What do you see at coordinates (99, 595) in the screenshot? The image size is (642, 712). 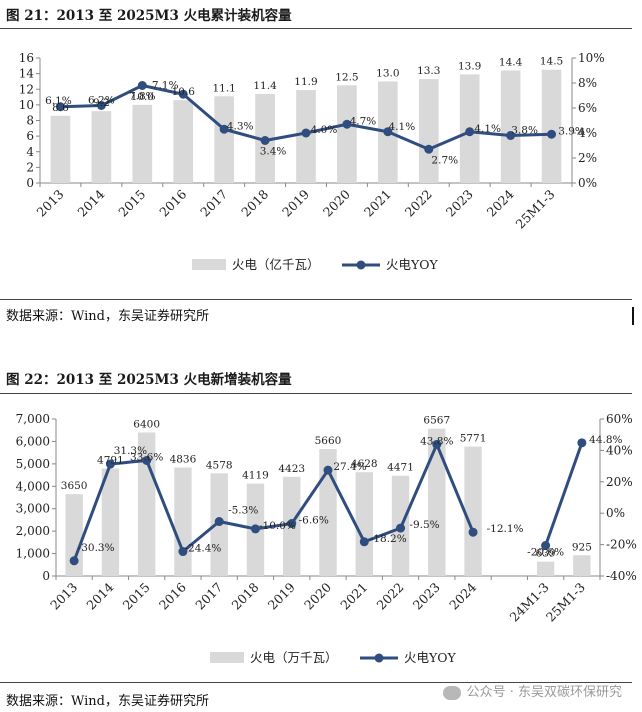 I see `x-axis-category-label: 2014` at bounding box center [99, 595].